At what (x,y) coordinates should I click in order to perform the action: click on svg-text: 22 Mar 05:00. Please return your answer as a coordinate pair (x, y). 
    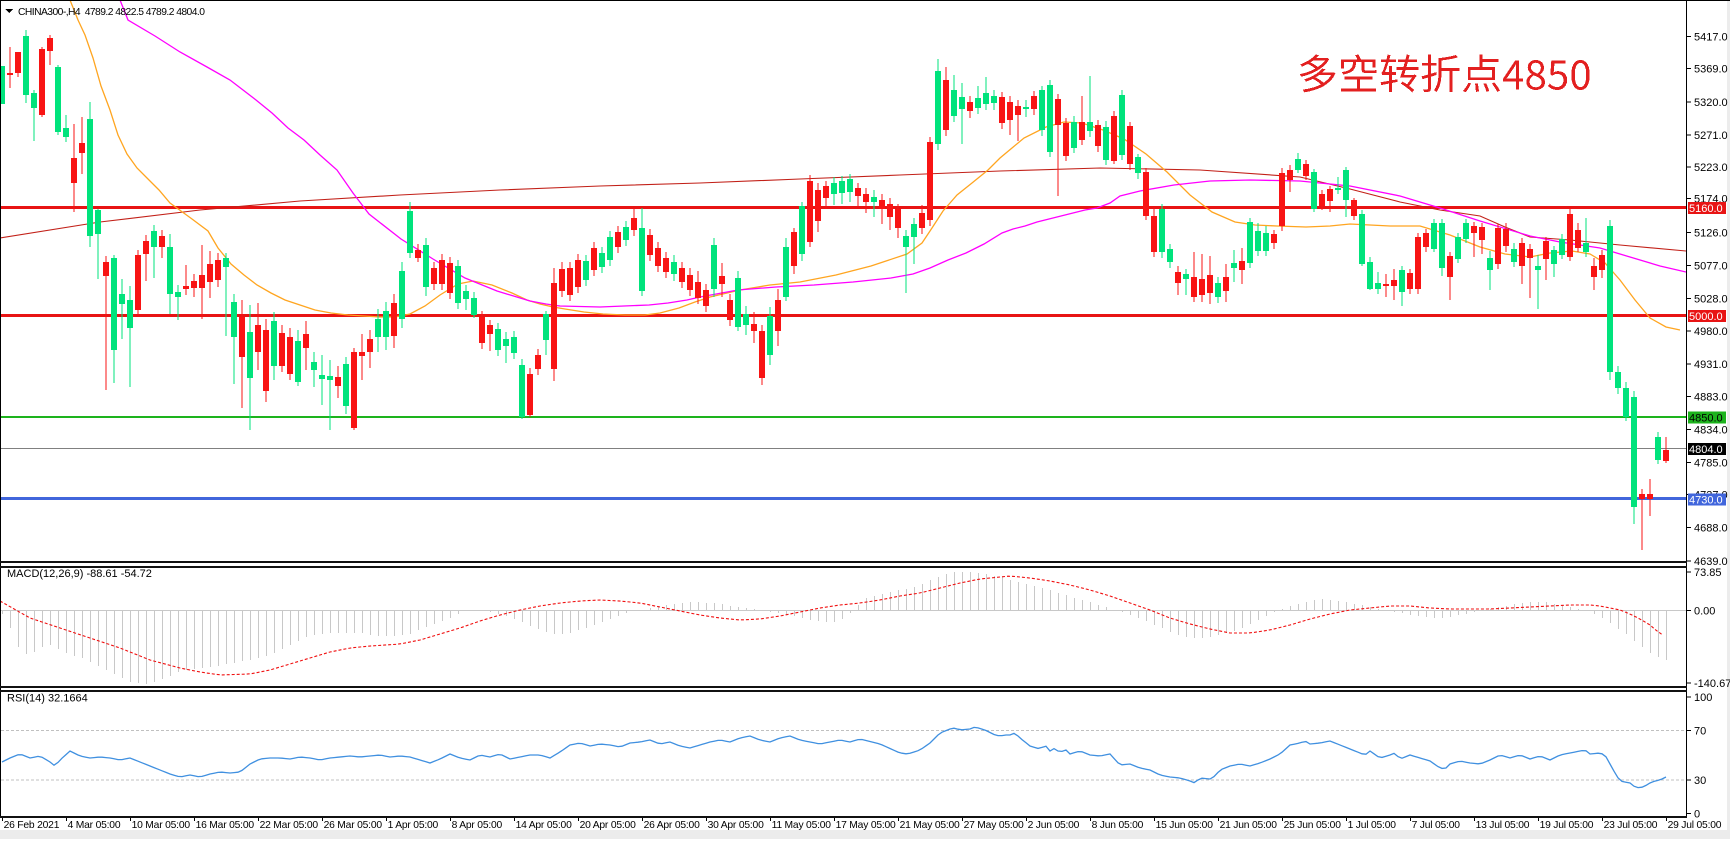
    Looking at the image, I should click on (289, 825).